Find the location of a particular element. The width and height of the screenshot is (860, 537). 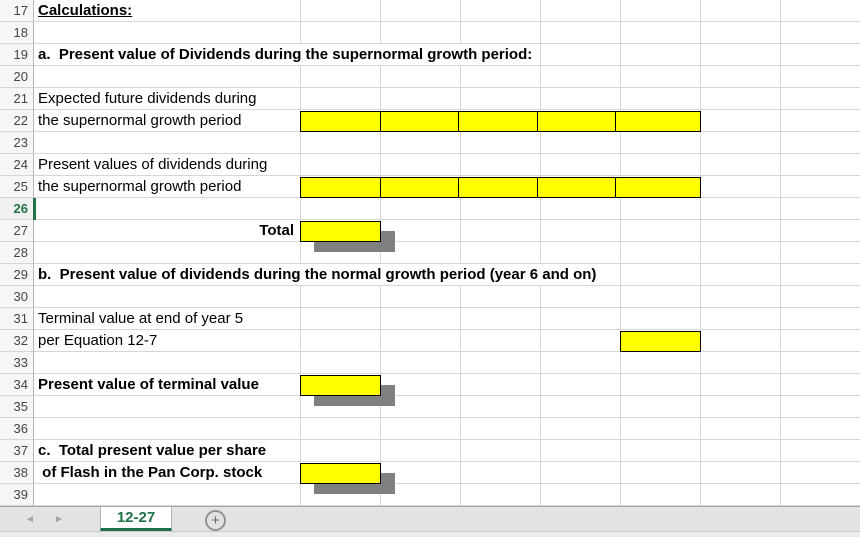

add-sheet-button: + is located at coordinates (215, 520).